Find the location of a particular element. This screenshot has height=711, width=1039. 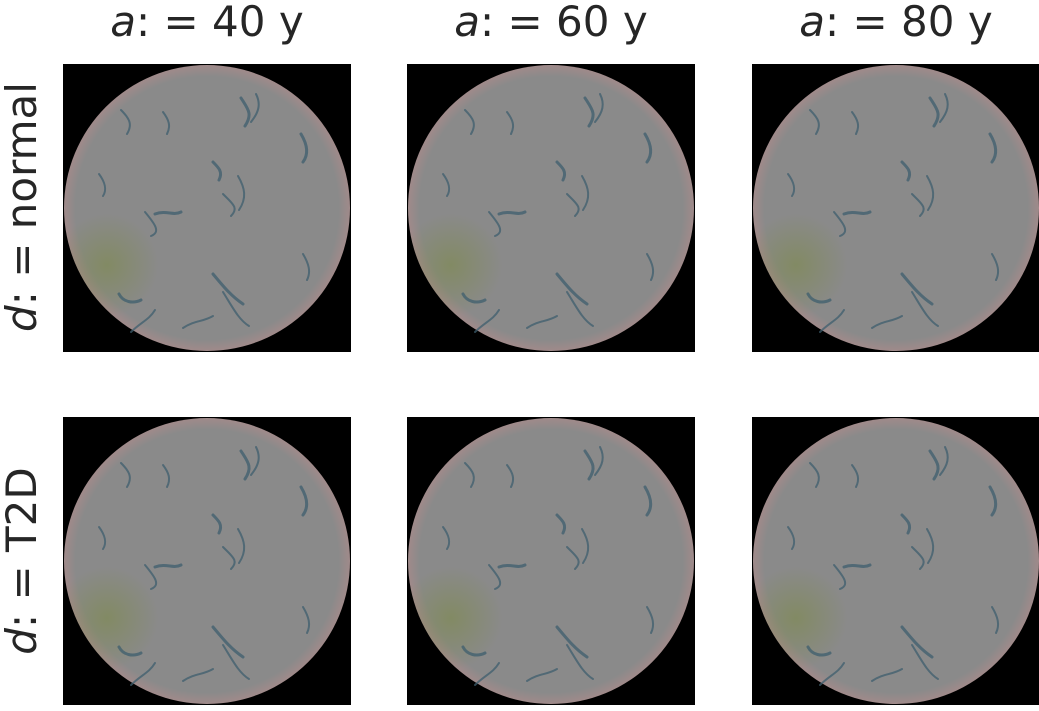

row-title-normal: d: = normal is located at coordinates (25, 207).